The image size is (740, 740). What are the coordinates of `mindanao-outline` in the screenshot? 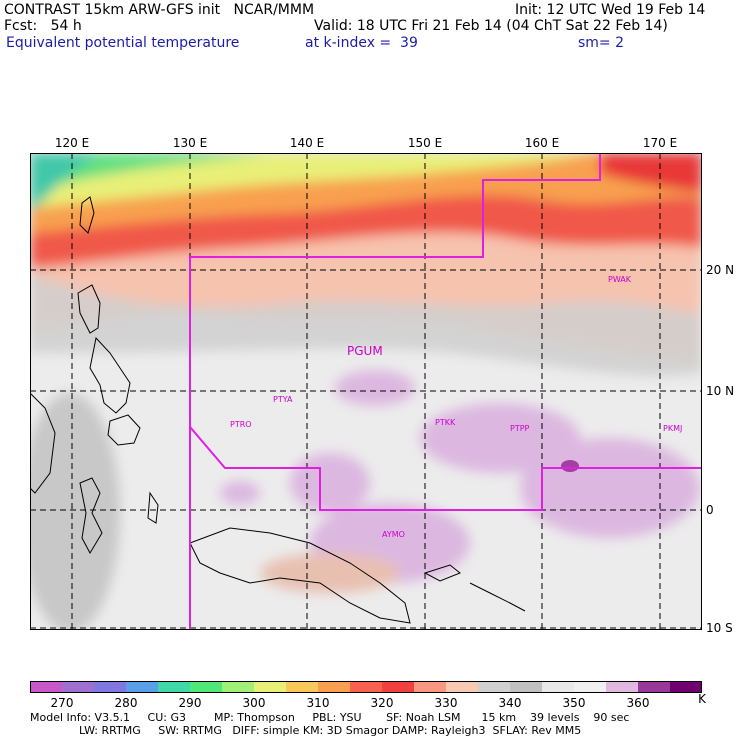 It's located at (124, 430).